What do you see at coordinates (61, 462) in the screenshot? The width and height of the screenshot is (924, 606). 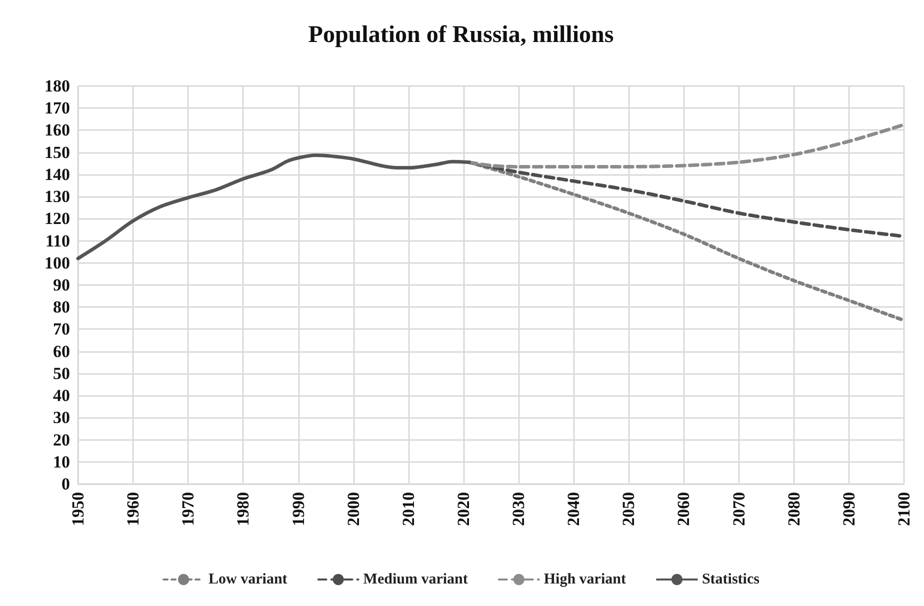 I see `y-tick-label: 10` at bounding box center [61, 462].